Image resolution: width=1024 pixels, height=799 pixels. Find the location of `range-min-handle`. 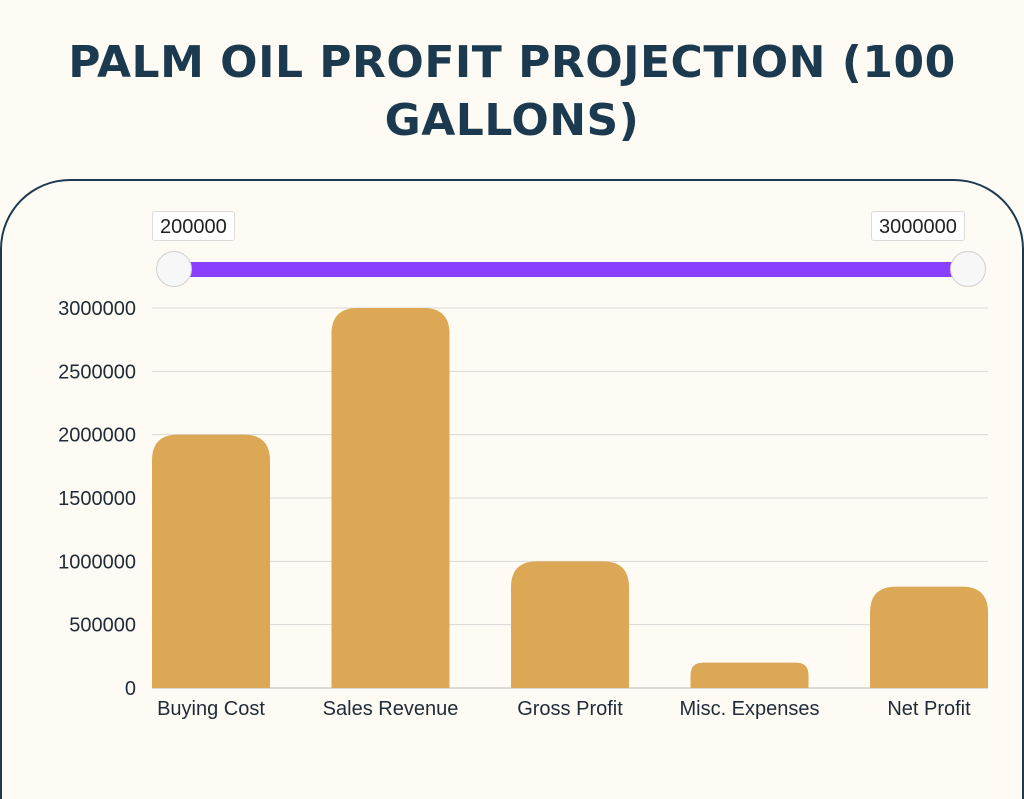

range-min-handle is located at coordinates (174, 269).